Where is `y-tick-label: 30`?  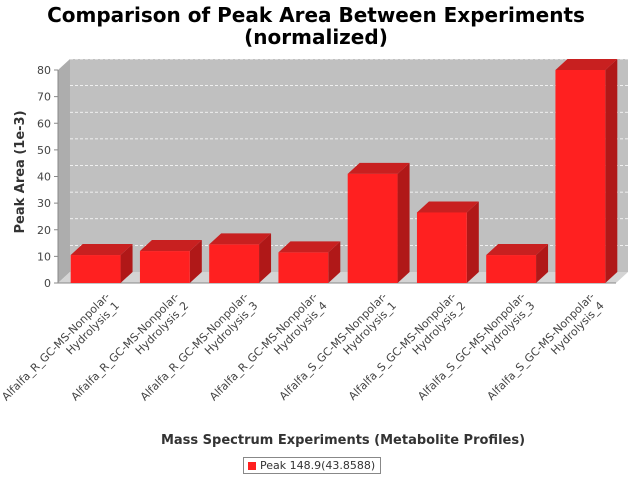 y-tick-label: 30 is located at coordinates (44, 203).